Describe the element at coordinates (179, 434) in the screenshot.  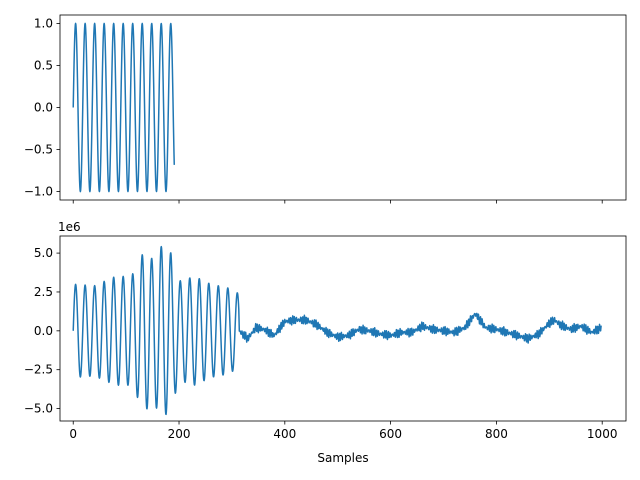
I see `x-tick-label: 200` at that location.